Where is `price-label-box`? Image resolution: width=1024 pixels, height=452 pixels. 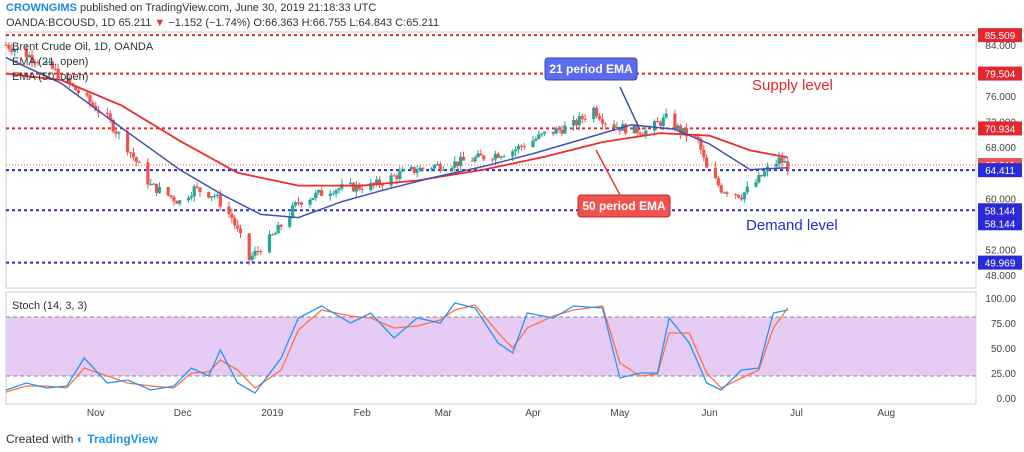
price-label-box is located at coordinates (1000, 223).